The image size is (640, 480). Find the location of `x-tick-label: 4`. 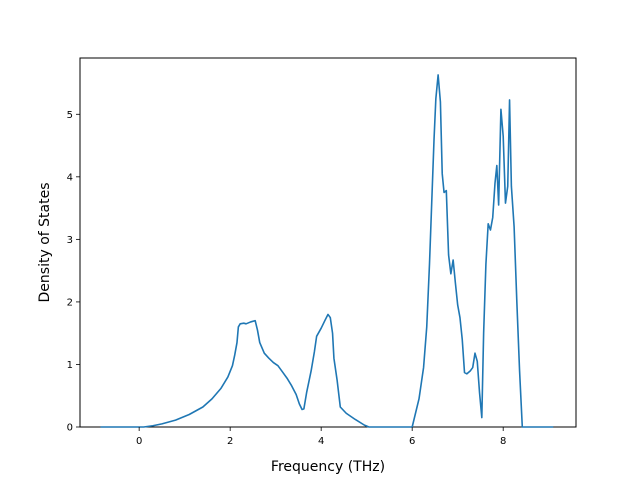

x-tick-label: 4 is located at coordinates (321, 441).